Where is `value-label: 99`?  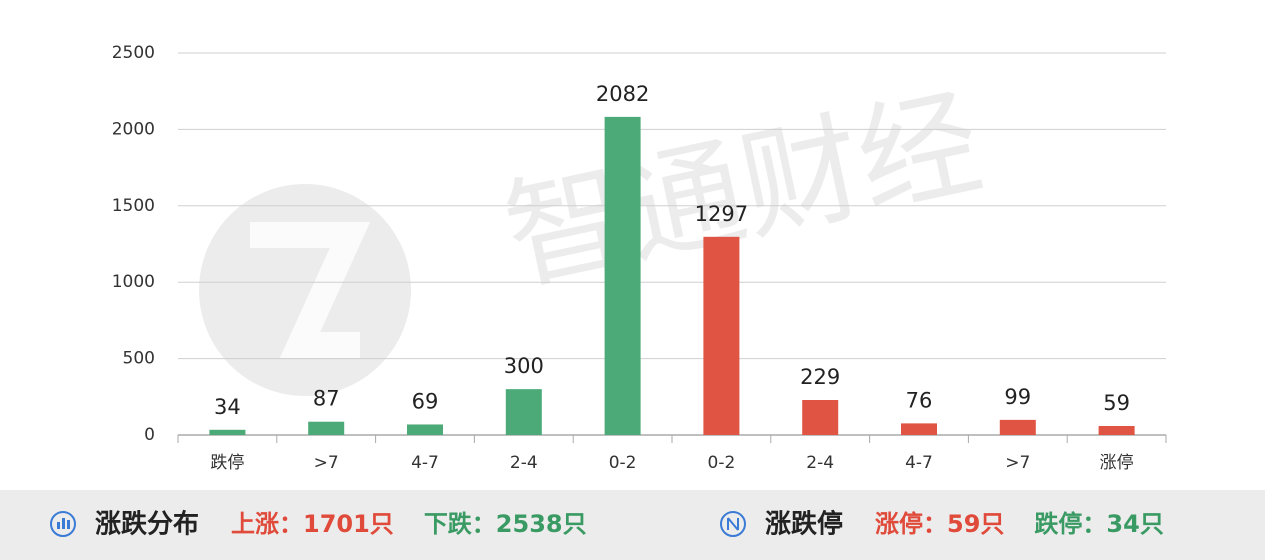 value-label: 99 is located at coordinates (1017, 397).